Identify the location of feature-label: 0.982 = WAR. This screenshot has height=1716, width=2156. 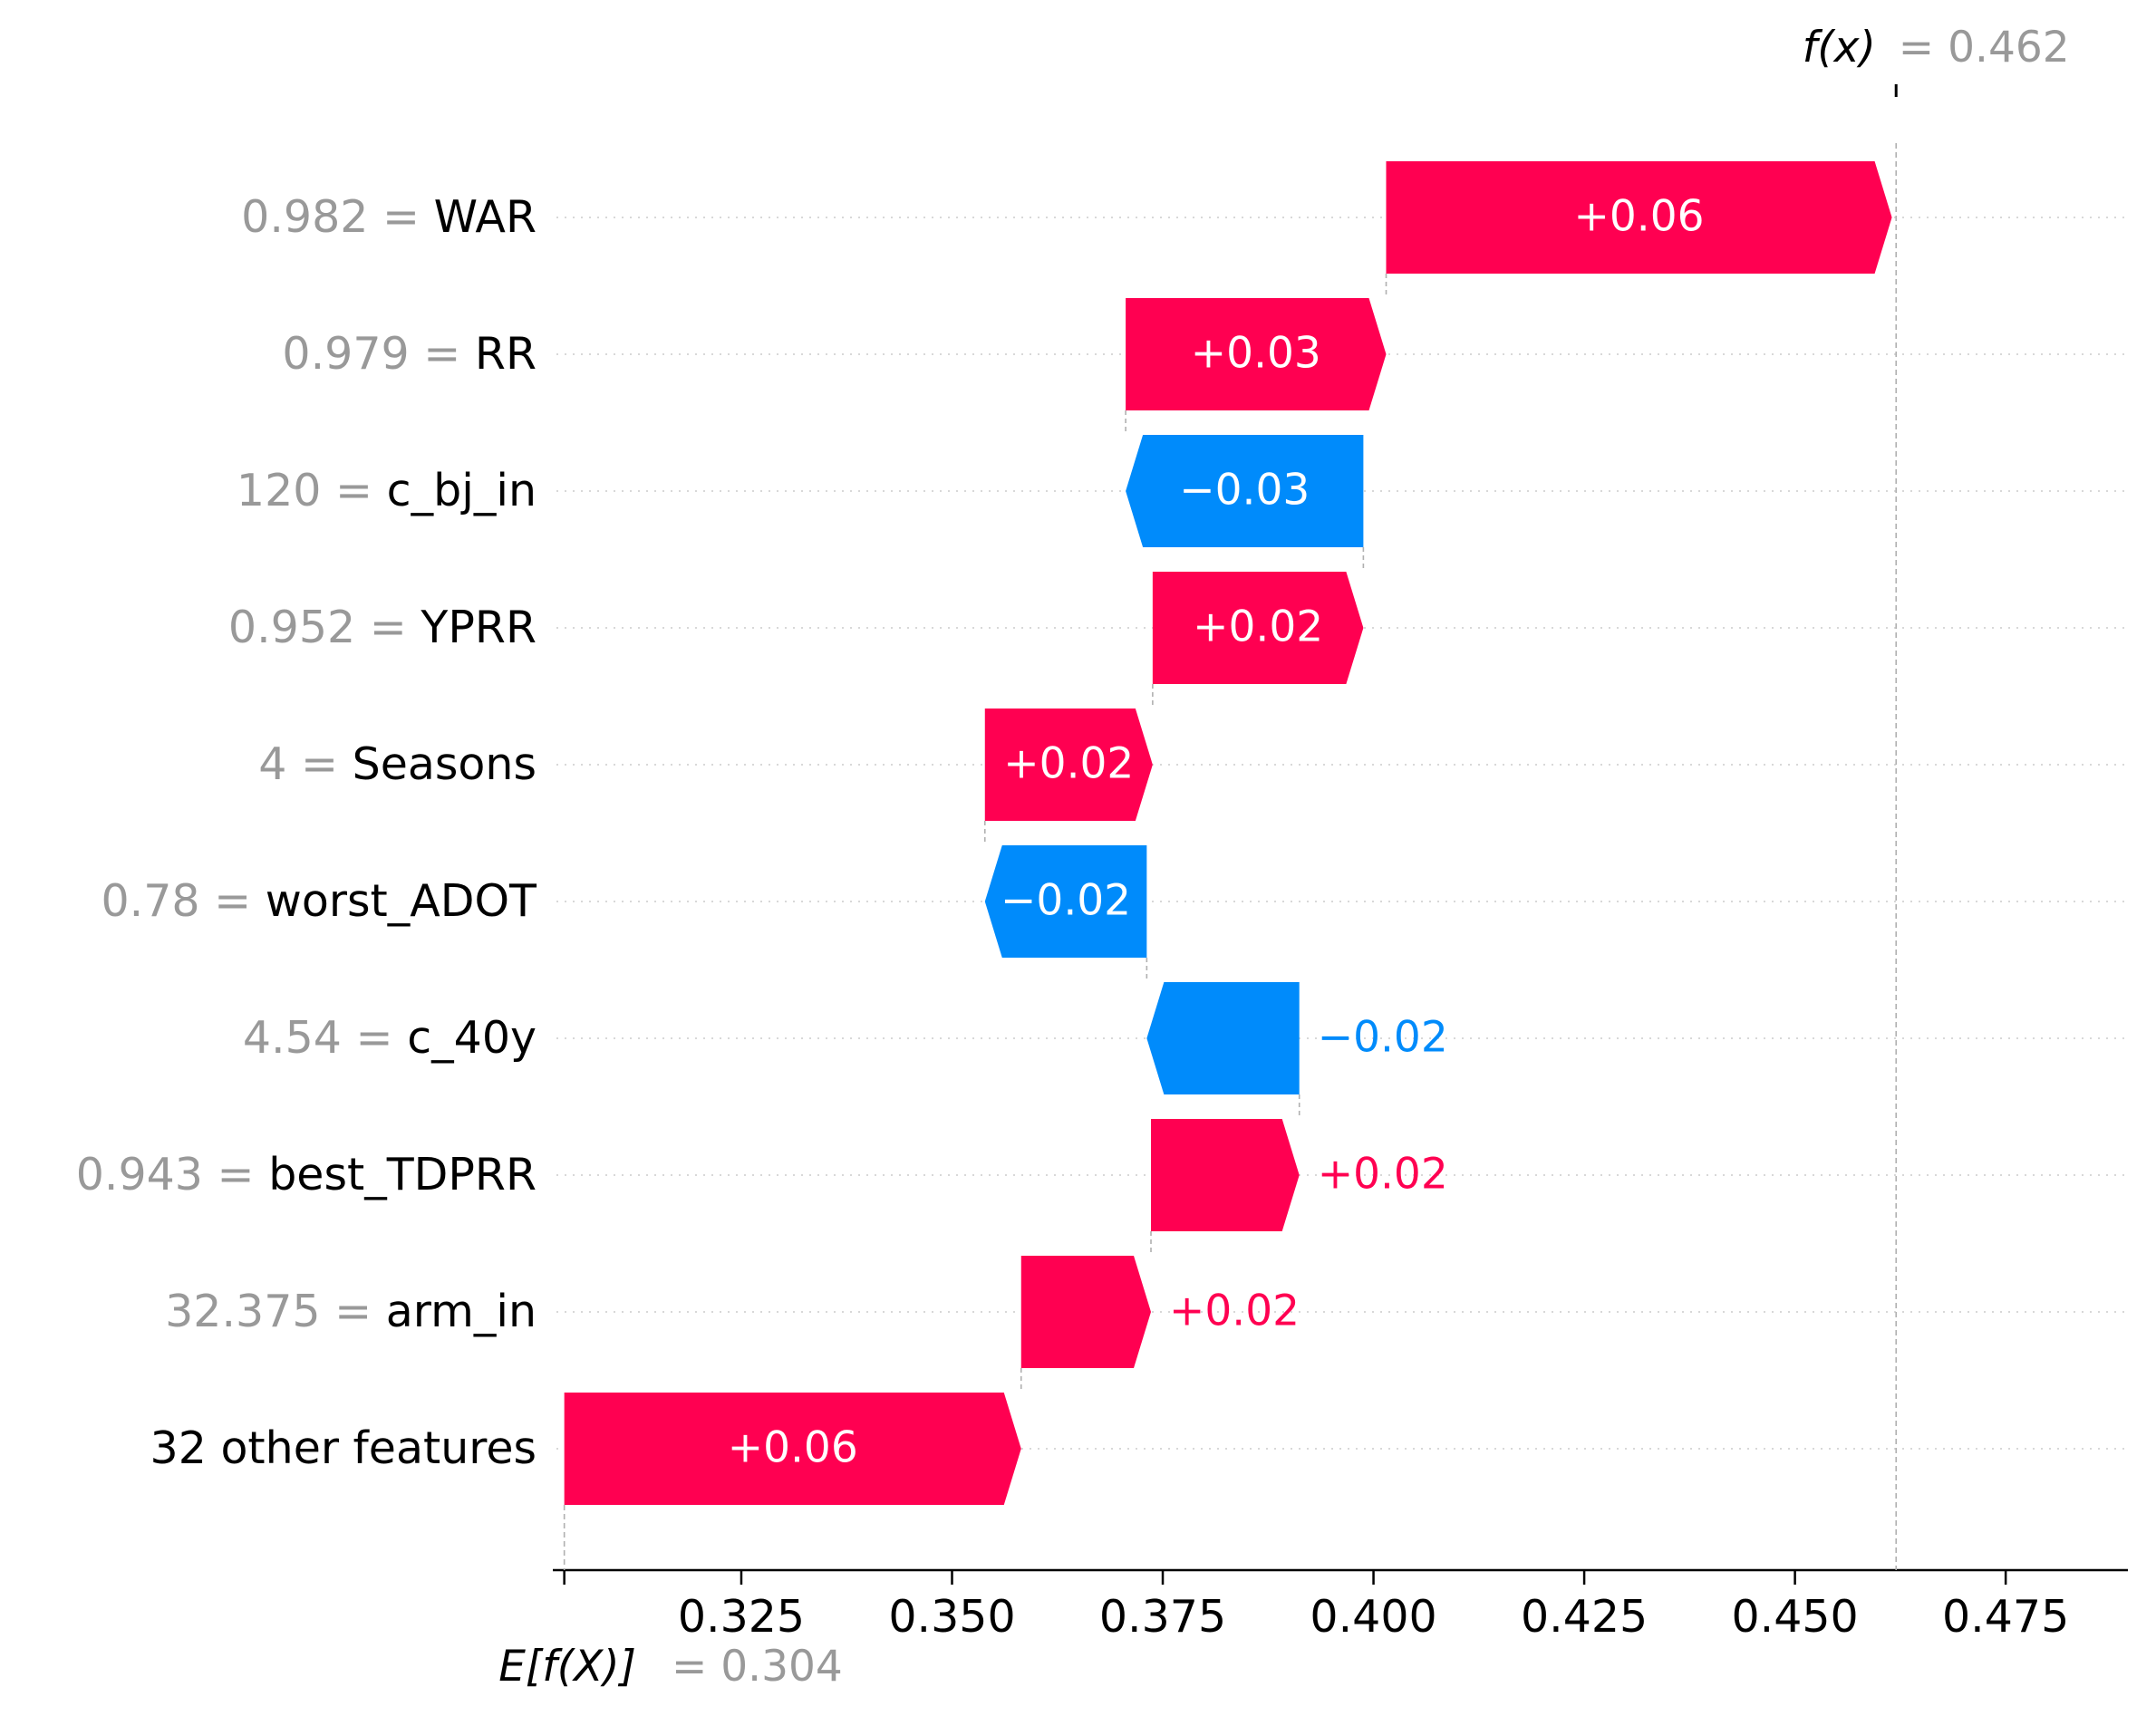
(389, 217).